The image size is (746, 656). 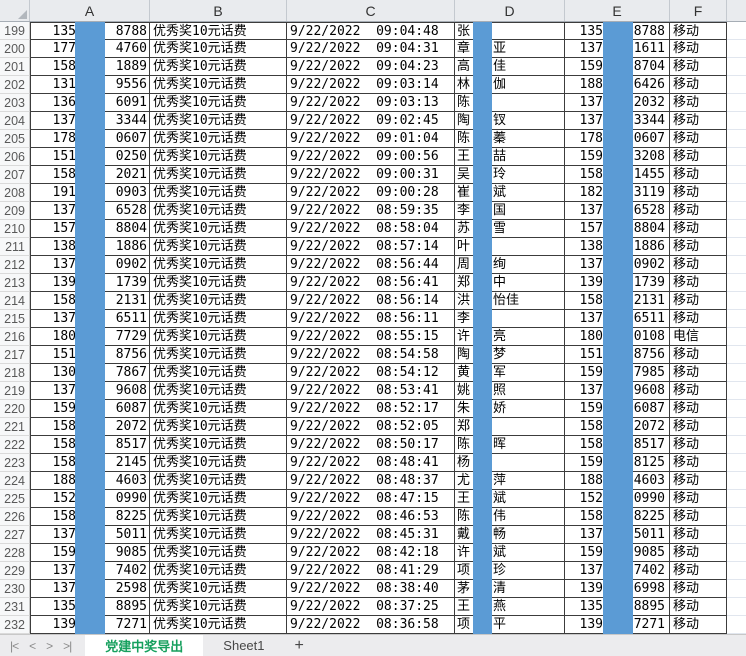 What do you see at coordinates (510, 355) in the screenshot?
I see `cell-name: 陶梦` at bounding box center [510, 355].